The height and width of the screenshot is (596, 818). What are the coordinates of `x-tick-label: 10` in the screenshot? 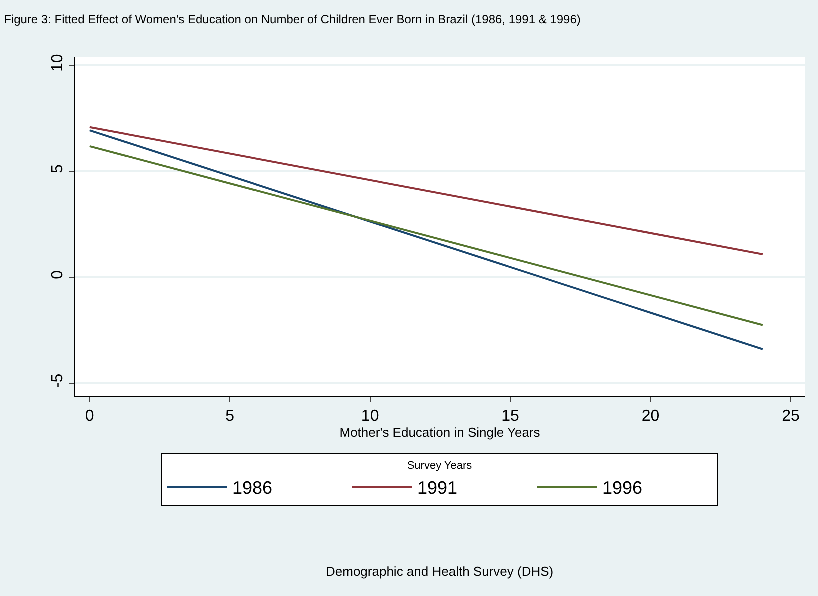 It's located at (370, 417).